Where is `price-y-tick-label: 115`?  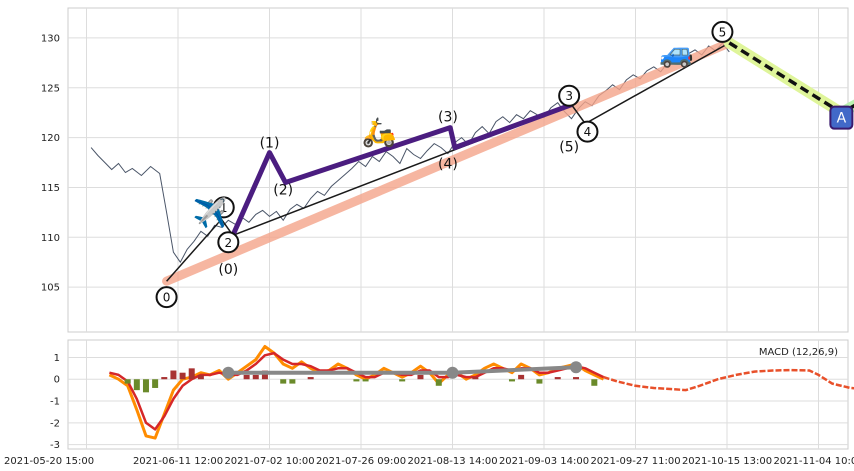 price-y-tick-label: 115 is located at coordinates (50, 188).